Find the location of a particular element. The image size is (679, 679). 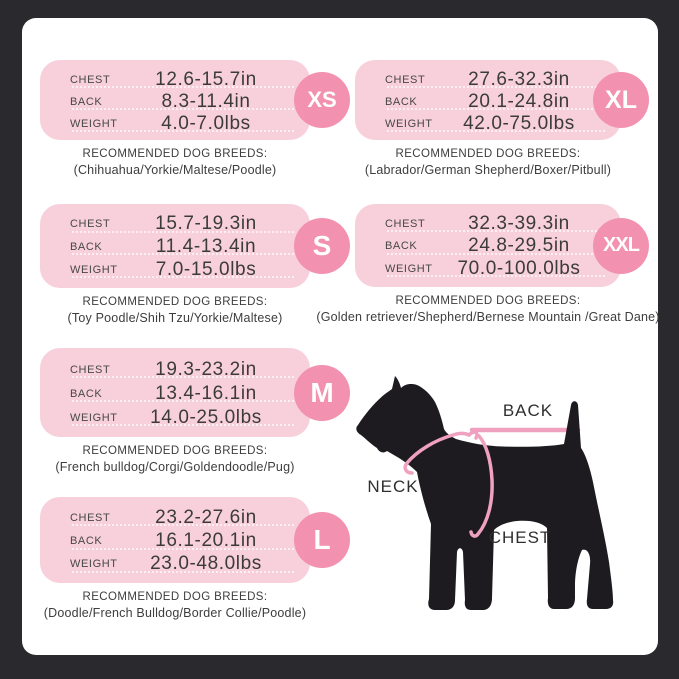

measurement-row: WEIGHT 70.0-100.0lbs is located at coordinates (496, 269).